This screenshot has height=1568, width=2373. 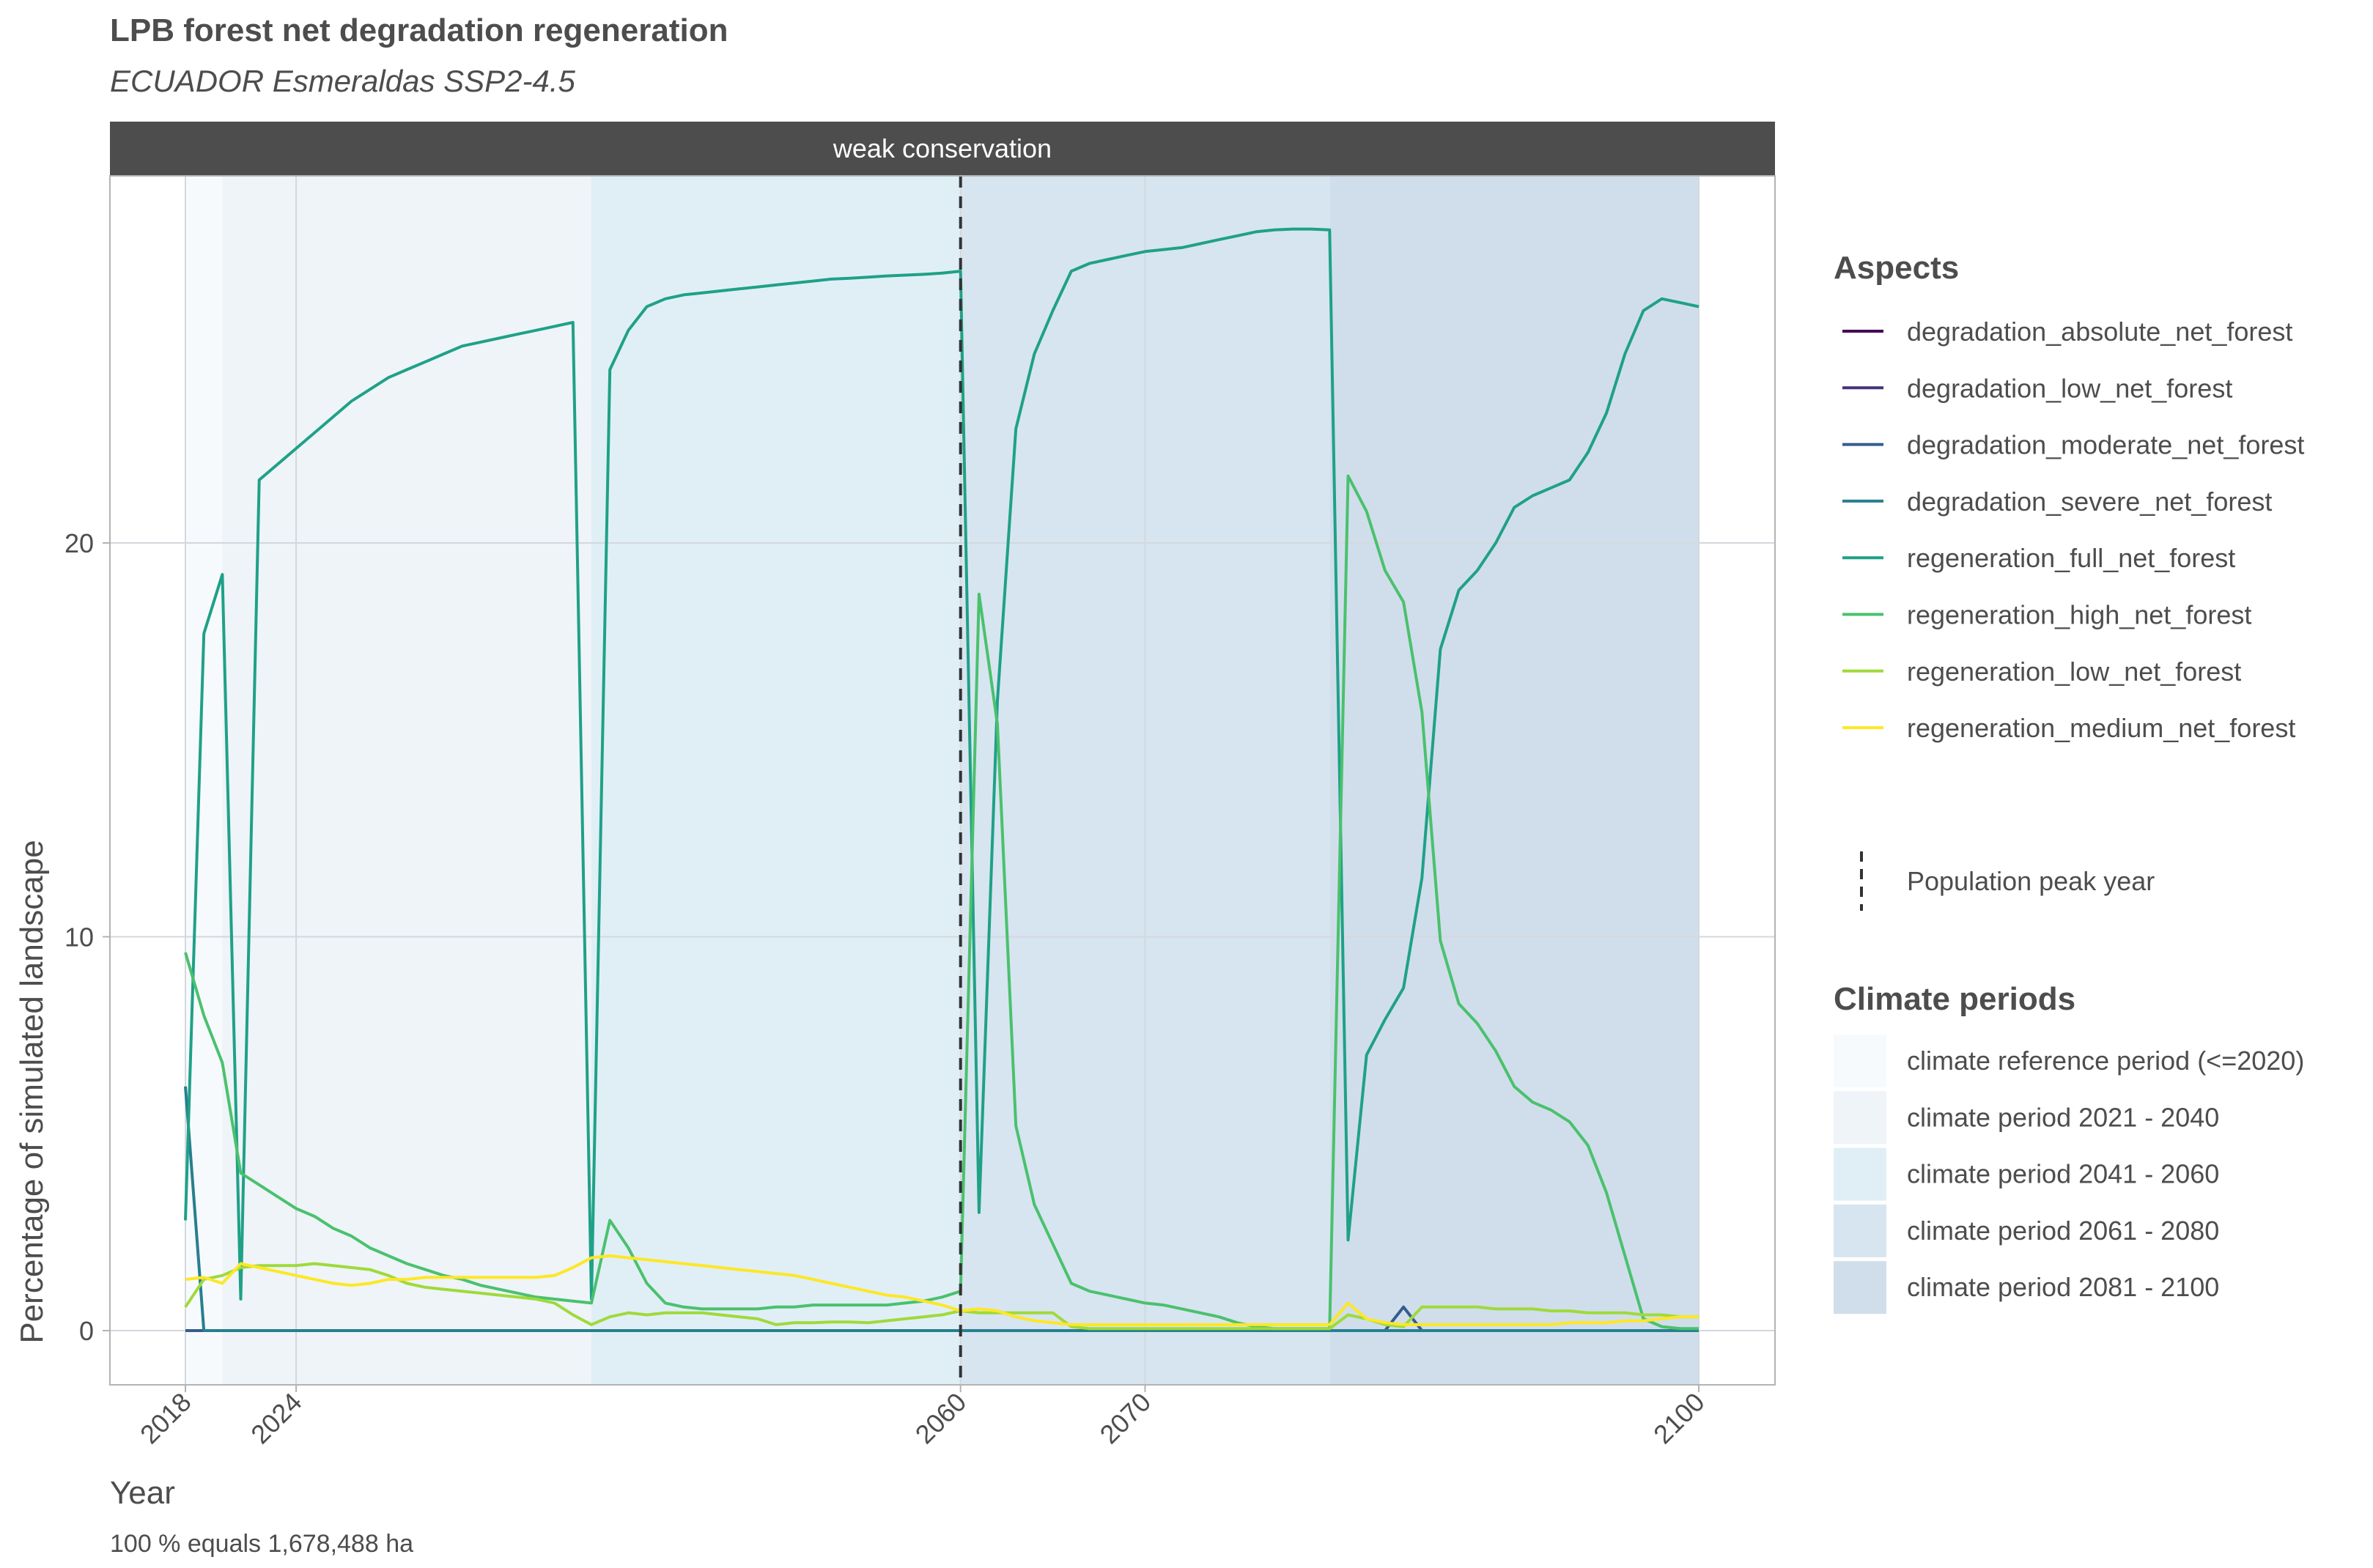 What do you see at coordinates (2063, 1117) in the screenshot?
I see `legend-climate-label-1: climate period 2021 - 2040` at bounding box center [2063, 1117].